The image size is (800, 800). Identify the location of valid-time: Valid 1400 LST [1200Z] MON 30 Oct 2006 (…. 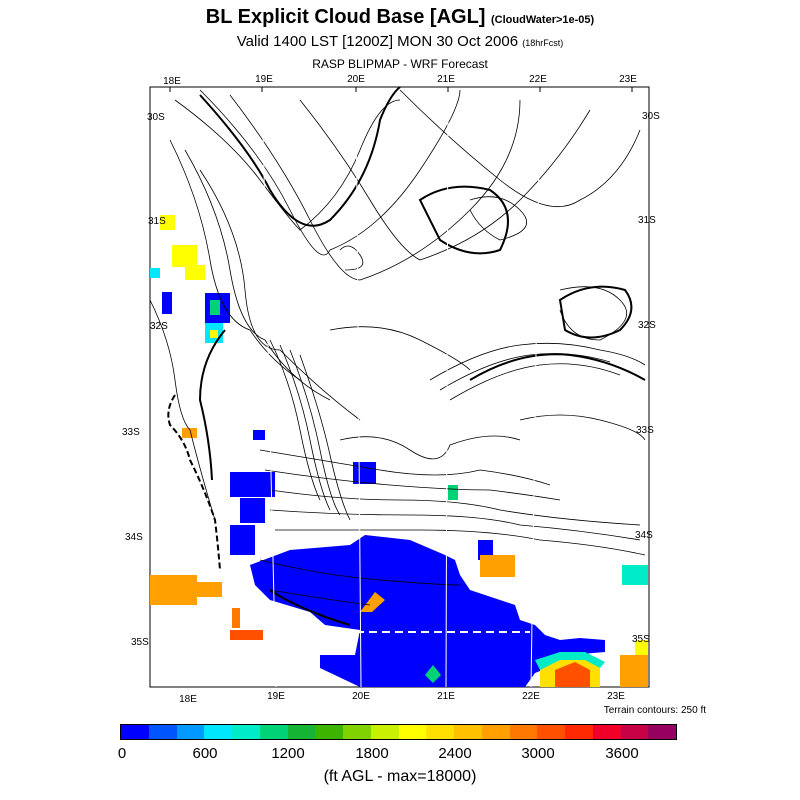
(400, 41).